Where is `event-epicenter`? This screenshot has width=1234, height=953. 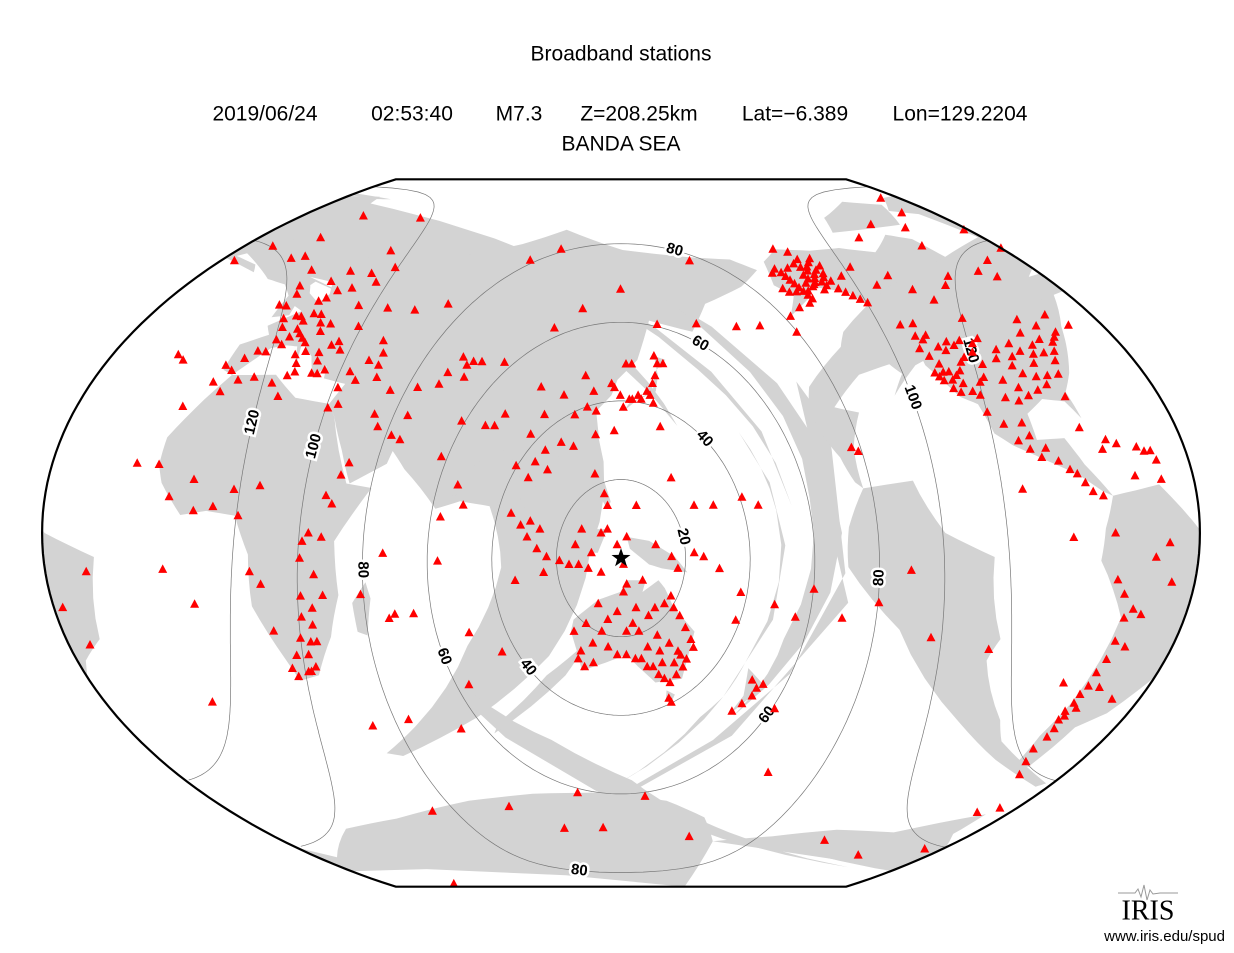 event-epicenter is located at coordinates (621, 557).